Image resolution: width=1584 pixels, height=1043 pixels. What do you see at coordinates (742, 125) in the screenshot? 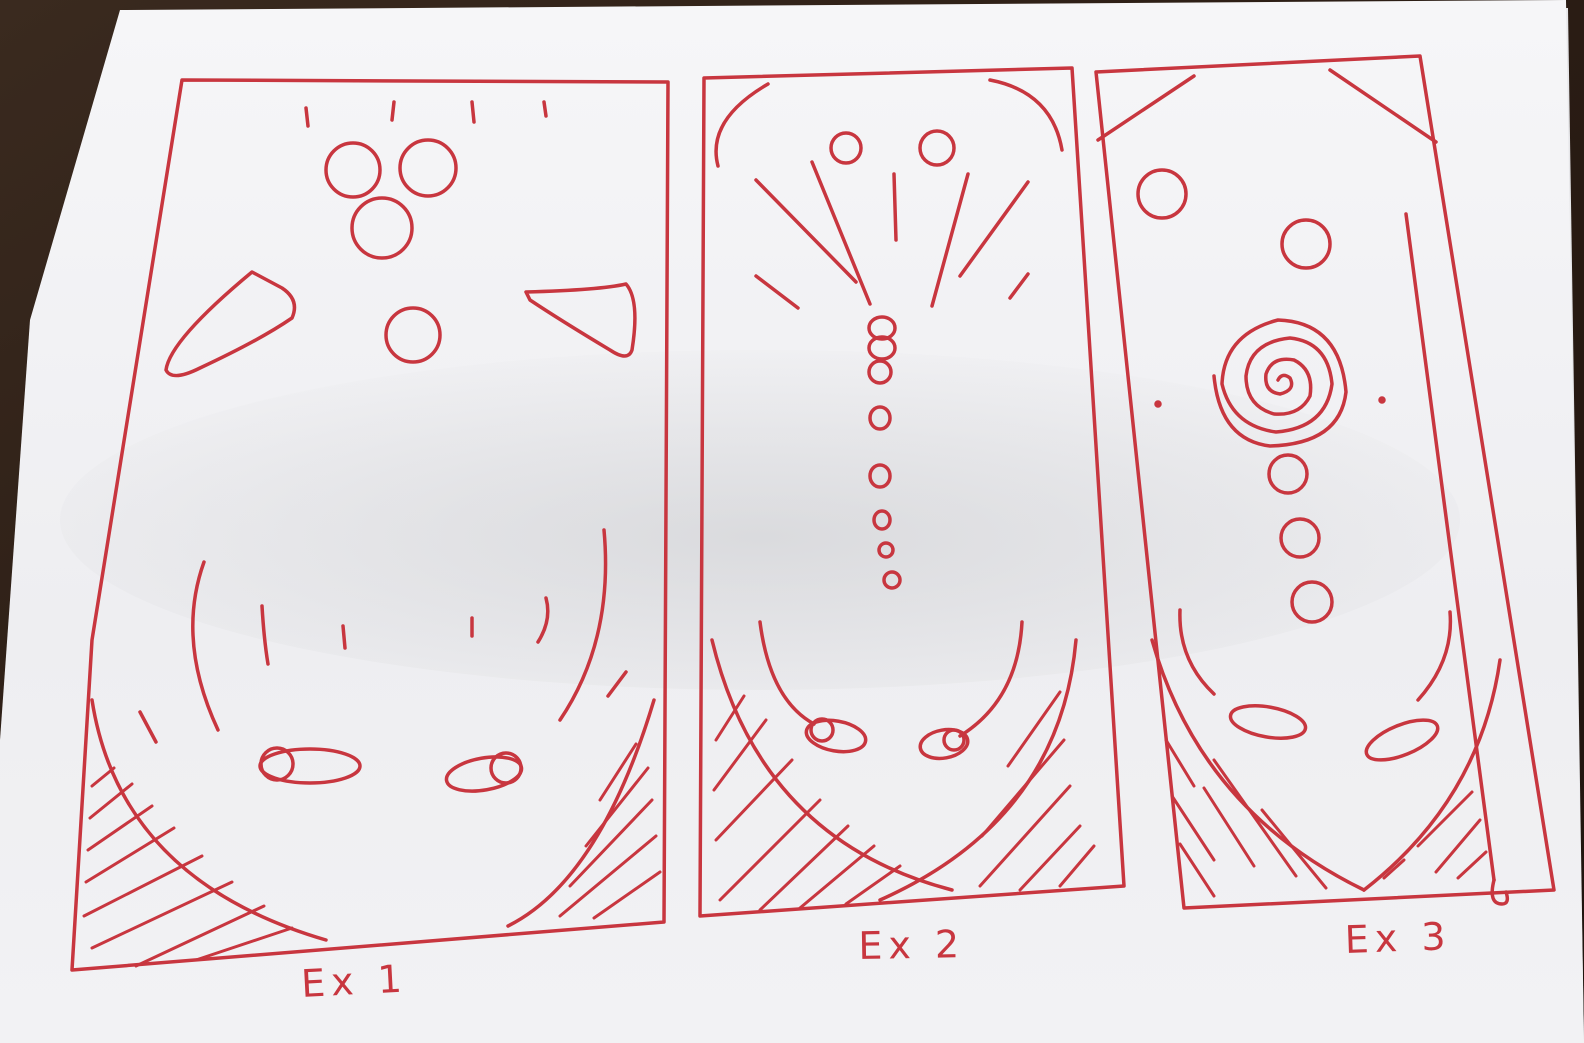
I see `top-left-arch` at bounding box center [742, 125].